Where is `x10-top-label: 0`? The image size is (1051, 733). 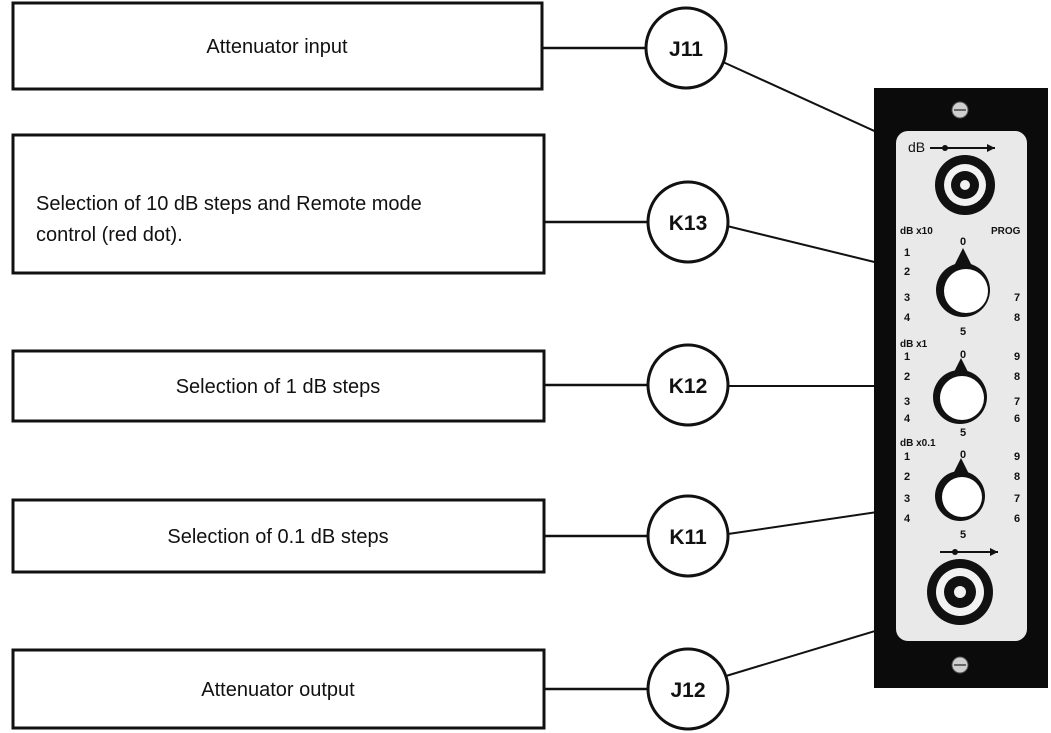
x10-top-label: 0 is located at coordinates (963, 242).